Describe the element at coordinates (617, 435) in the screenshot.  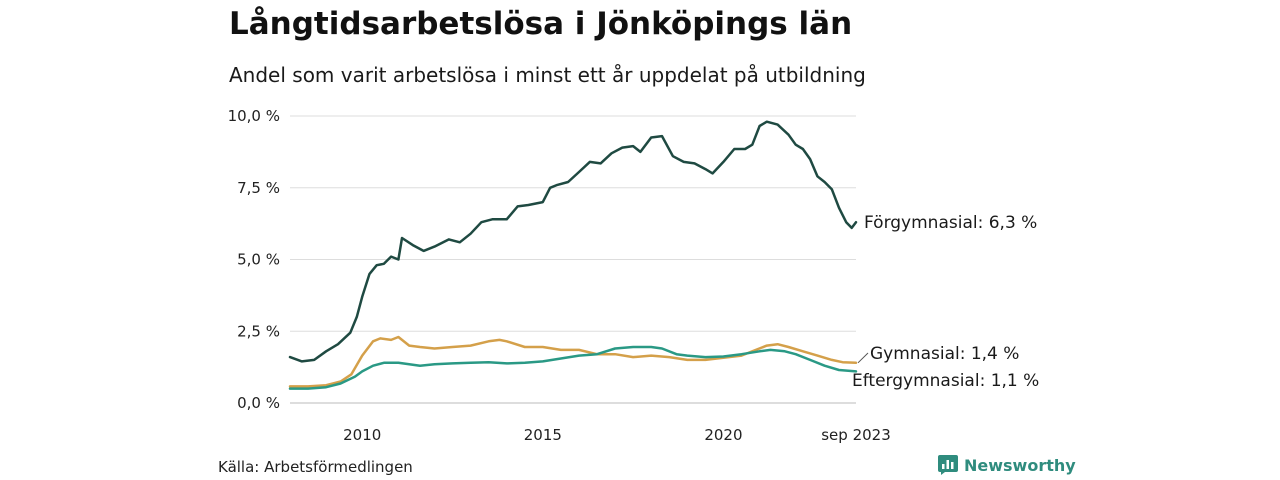
I see `x-axis-ticks: 2010 2015 2020 sep 2023` at that location.